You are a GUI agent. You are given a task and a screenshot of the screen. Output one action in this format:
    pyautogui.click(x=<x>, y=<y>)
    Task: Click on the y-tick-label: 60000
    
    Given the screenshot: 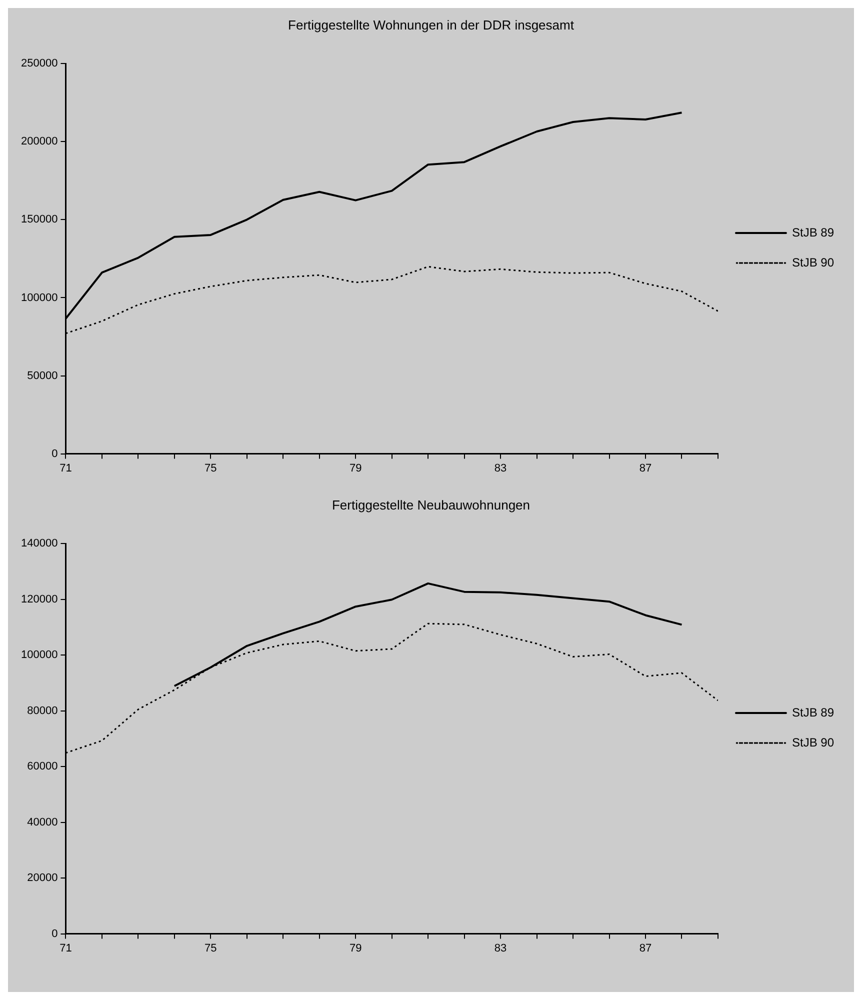 What is the action you would take?
    pyautogui.click(x=42, y=766)
    